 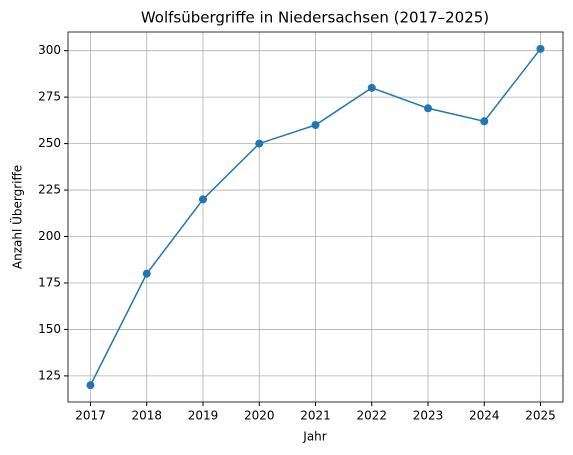 What do you see at coordinates (49, 282) in the screenshot?
I see `y-tick-label: 175` at bounding box center [49, 282].